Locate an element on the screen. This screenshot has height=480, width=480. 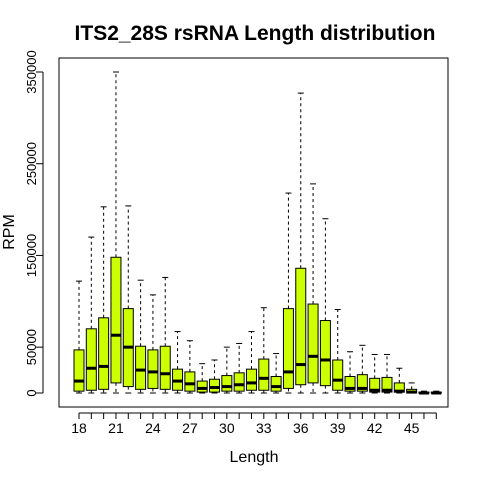
x-tick-label: 18 is located at coordinates (79, 428).